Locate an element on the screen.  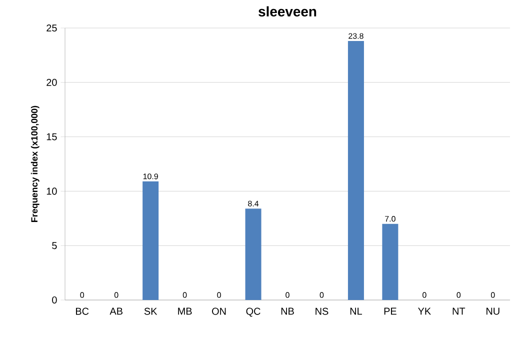
y-axis-title: Frequency index (x100,000) is located at coordinates (35, 164).